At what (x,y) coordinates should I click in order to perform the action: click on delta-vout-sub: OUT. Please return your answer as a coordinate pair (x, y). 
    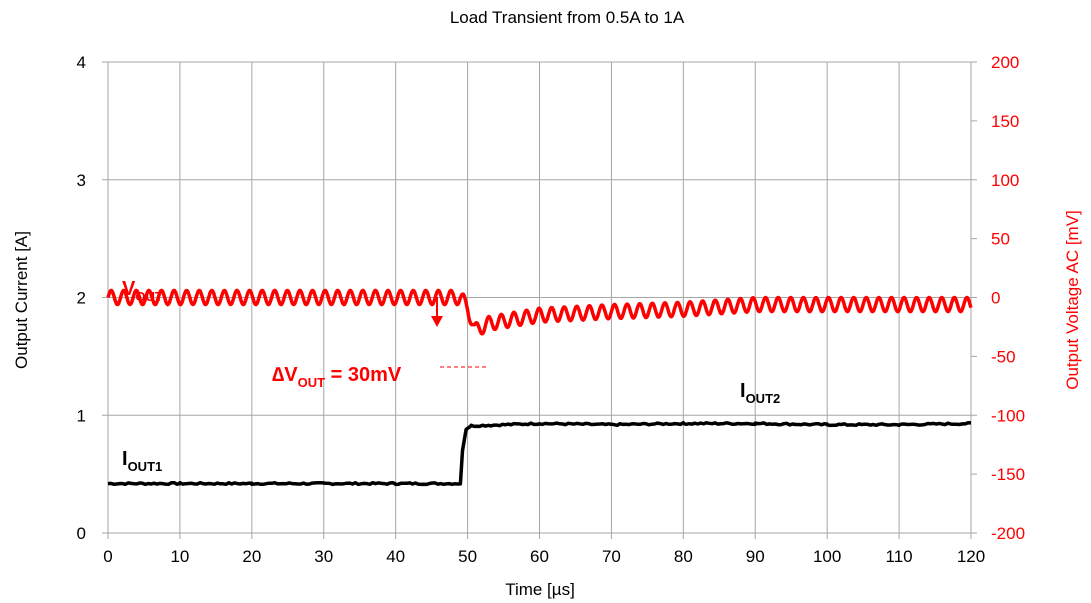
    Looking at the image, I should click on (312, 382).